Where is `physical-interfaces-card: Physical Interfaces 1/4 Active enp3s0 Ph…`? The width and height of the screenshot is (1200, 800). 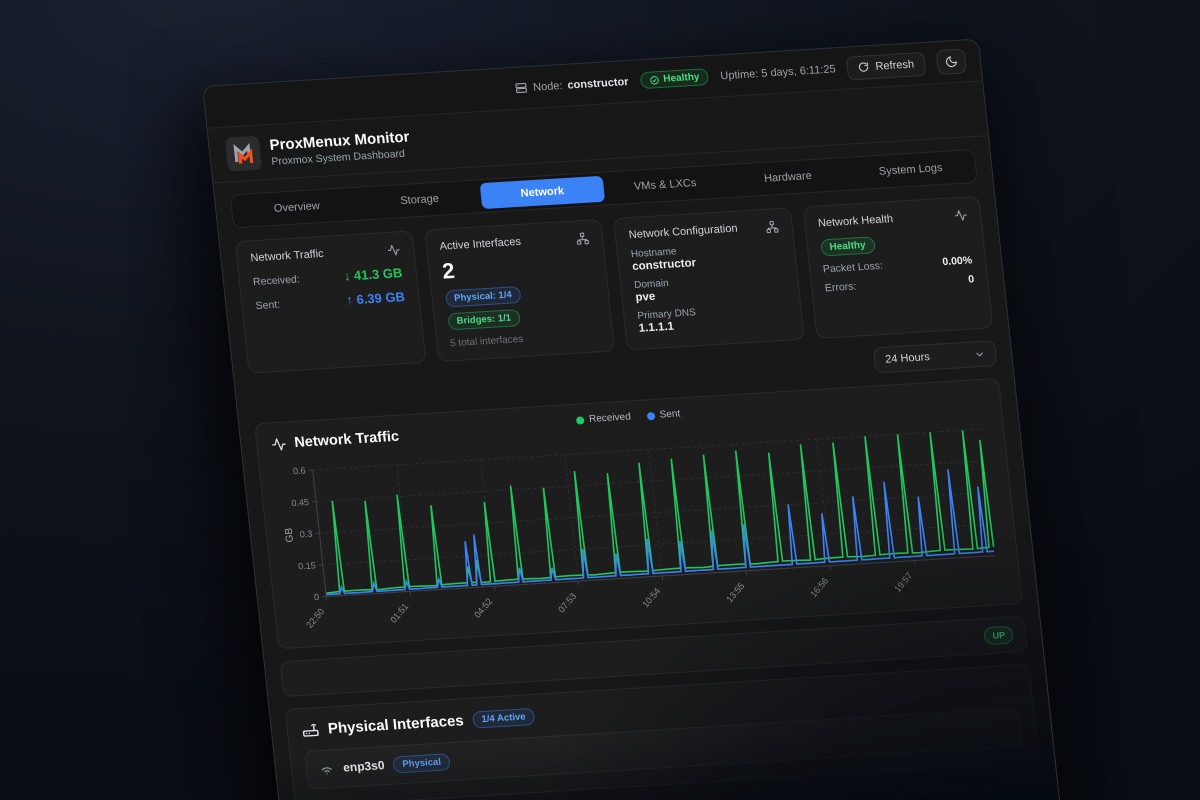 physical-interfaces-card: Physical Interfaces 1/4 Active enp3s0 Ph… is located at coordinates (662, 731).